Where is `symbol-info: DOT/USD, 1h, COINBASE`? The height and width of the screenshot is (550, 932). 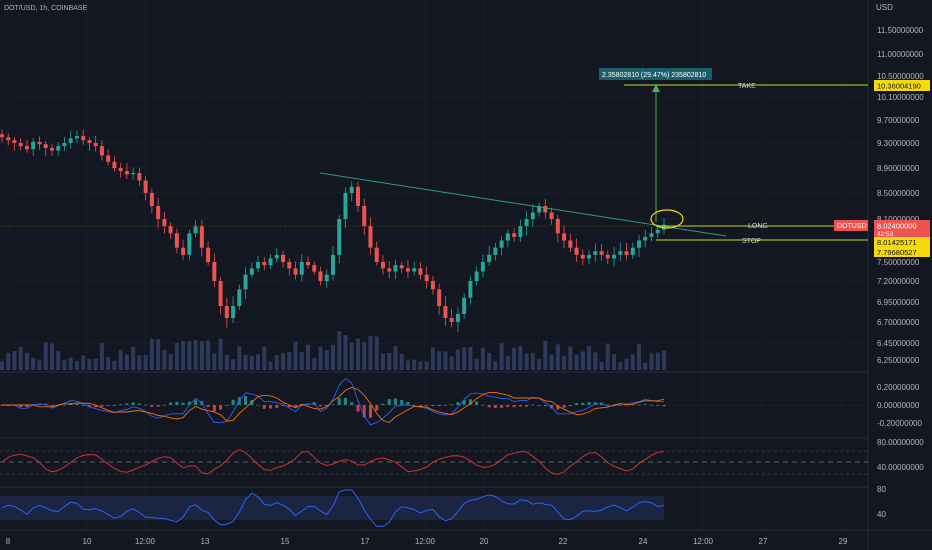 symbol-info: DOT/USD, 1h, COINBASE is located at coordinates (46, 8).